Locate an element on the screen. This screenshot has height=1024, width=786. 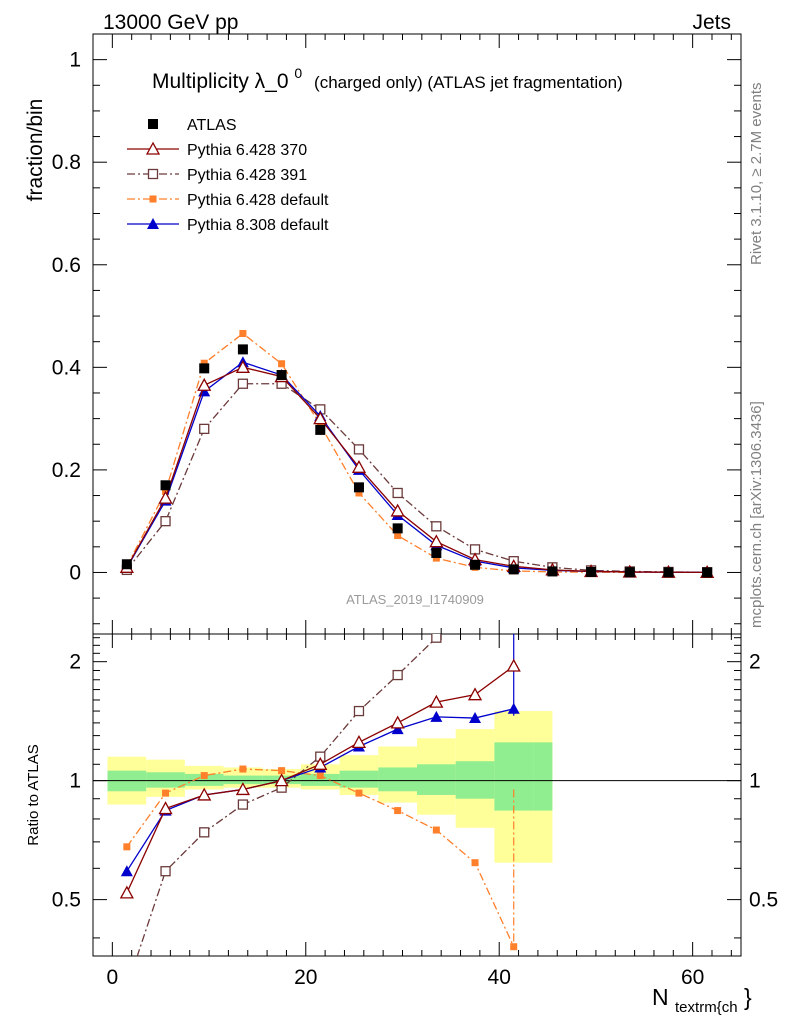
ratio-ytick-label: 0.5 is located at coordinates (66, 900).